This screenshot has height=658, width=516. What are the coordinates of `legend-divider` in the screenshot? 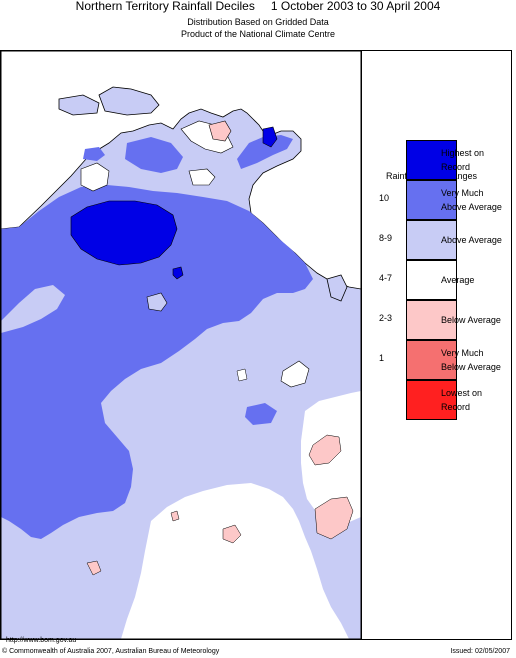 It's located at (361, 345).